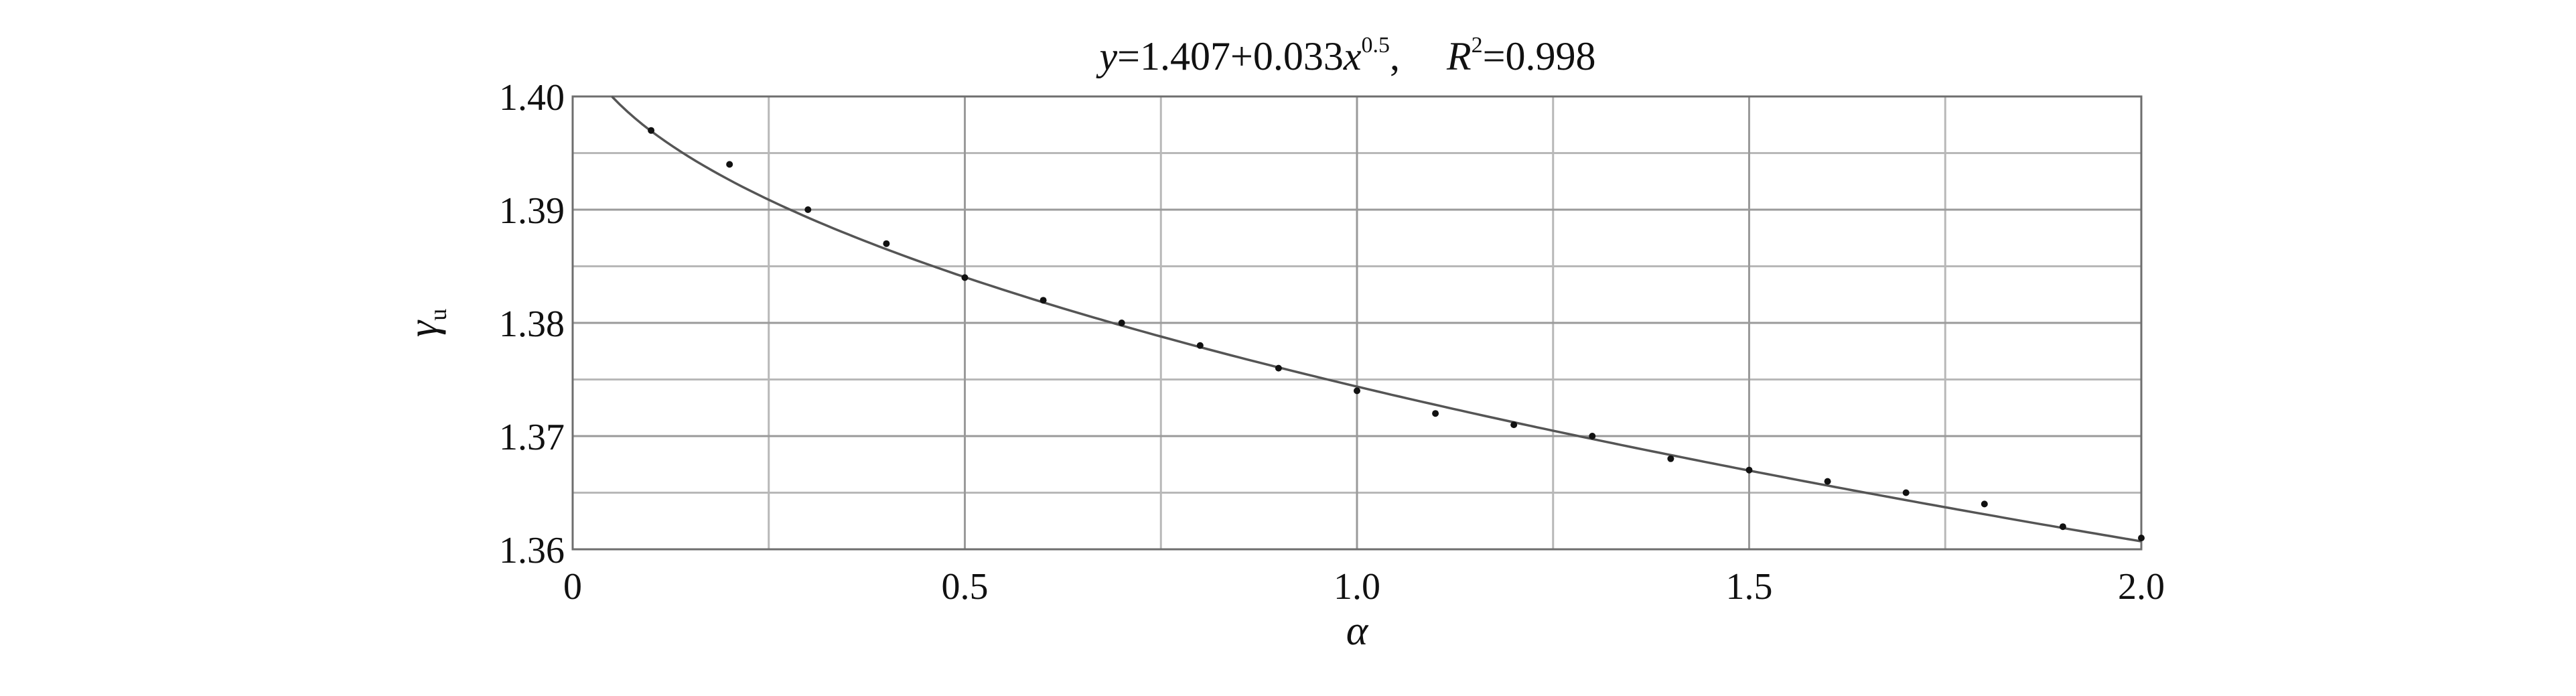 The height and width of the screenshot is (696, 2576). What do you see at coordinates (572, 587) in the screenshot?
I see `x-tick-label: 0` at bounding box center [572, 587].